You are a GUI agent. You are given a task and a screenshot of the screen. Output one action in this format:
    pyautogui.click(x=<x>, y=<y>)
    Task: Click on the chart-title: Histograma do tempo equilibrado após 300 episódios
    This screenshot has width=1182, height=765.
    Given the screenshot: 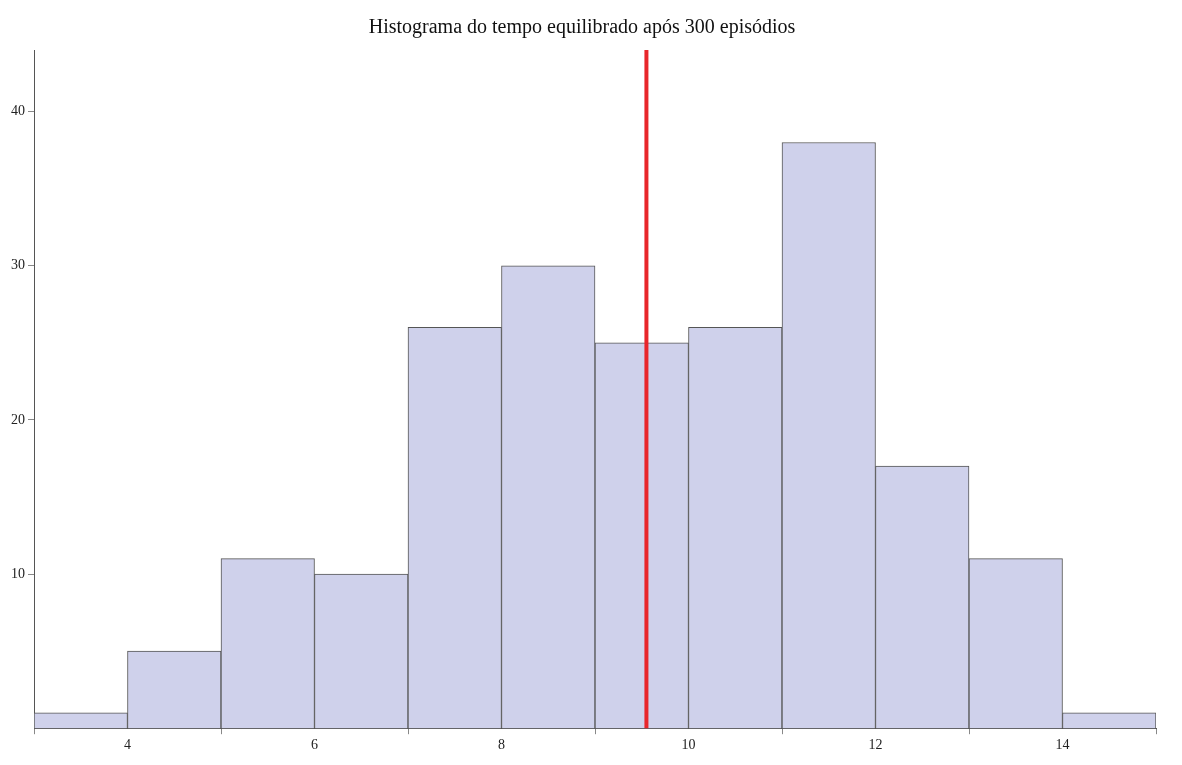 What is the action you would take?
    pyautogui.click(x=582, y=27)
    